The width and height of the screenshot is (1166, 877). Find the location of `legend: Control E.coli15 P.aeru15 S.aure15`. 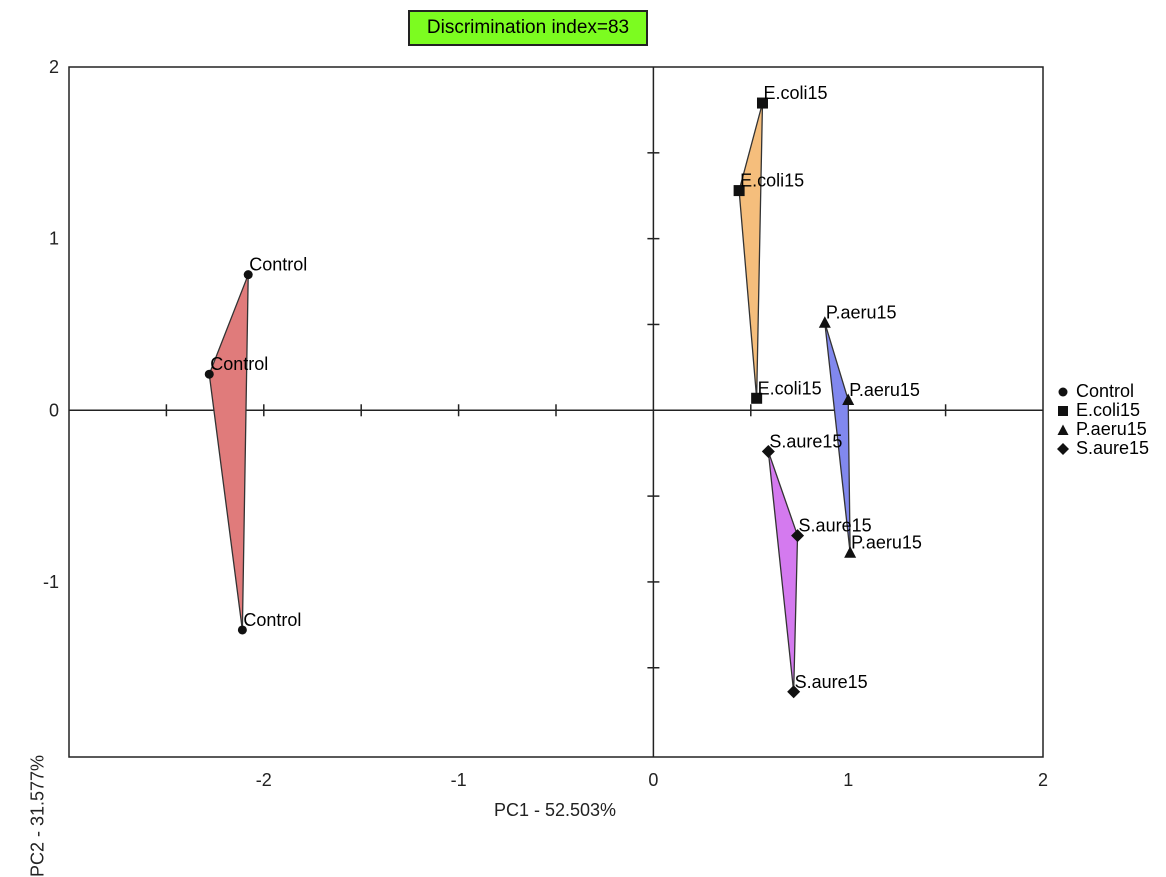

legend: Control E.coli15 P.aeru15 S.aure15 is located at coordinates (1102, 420).